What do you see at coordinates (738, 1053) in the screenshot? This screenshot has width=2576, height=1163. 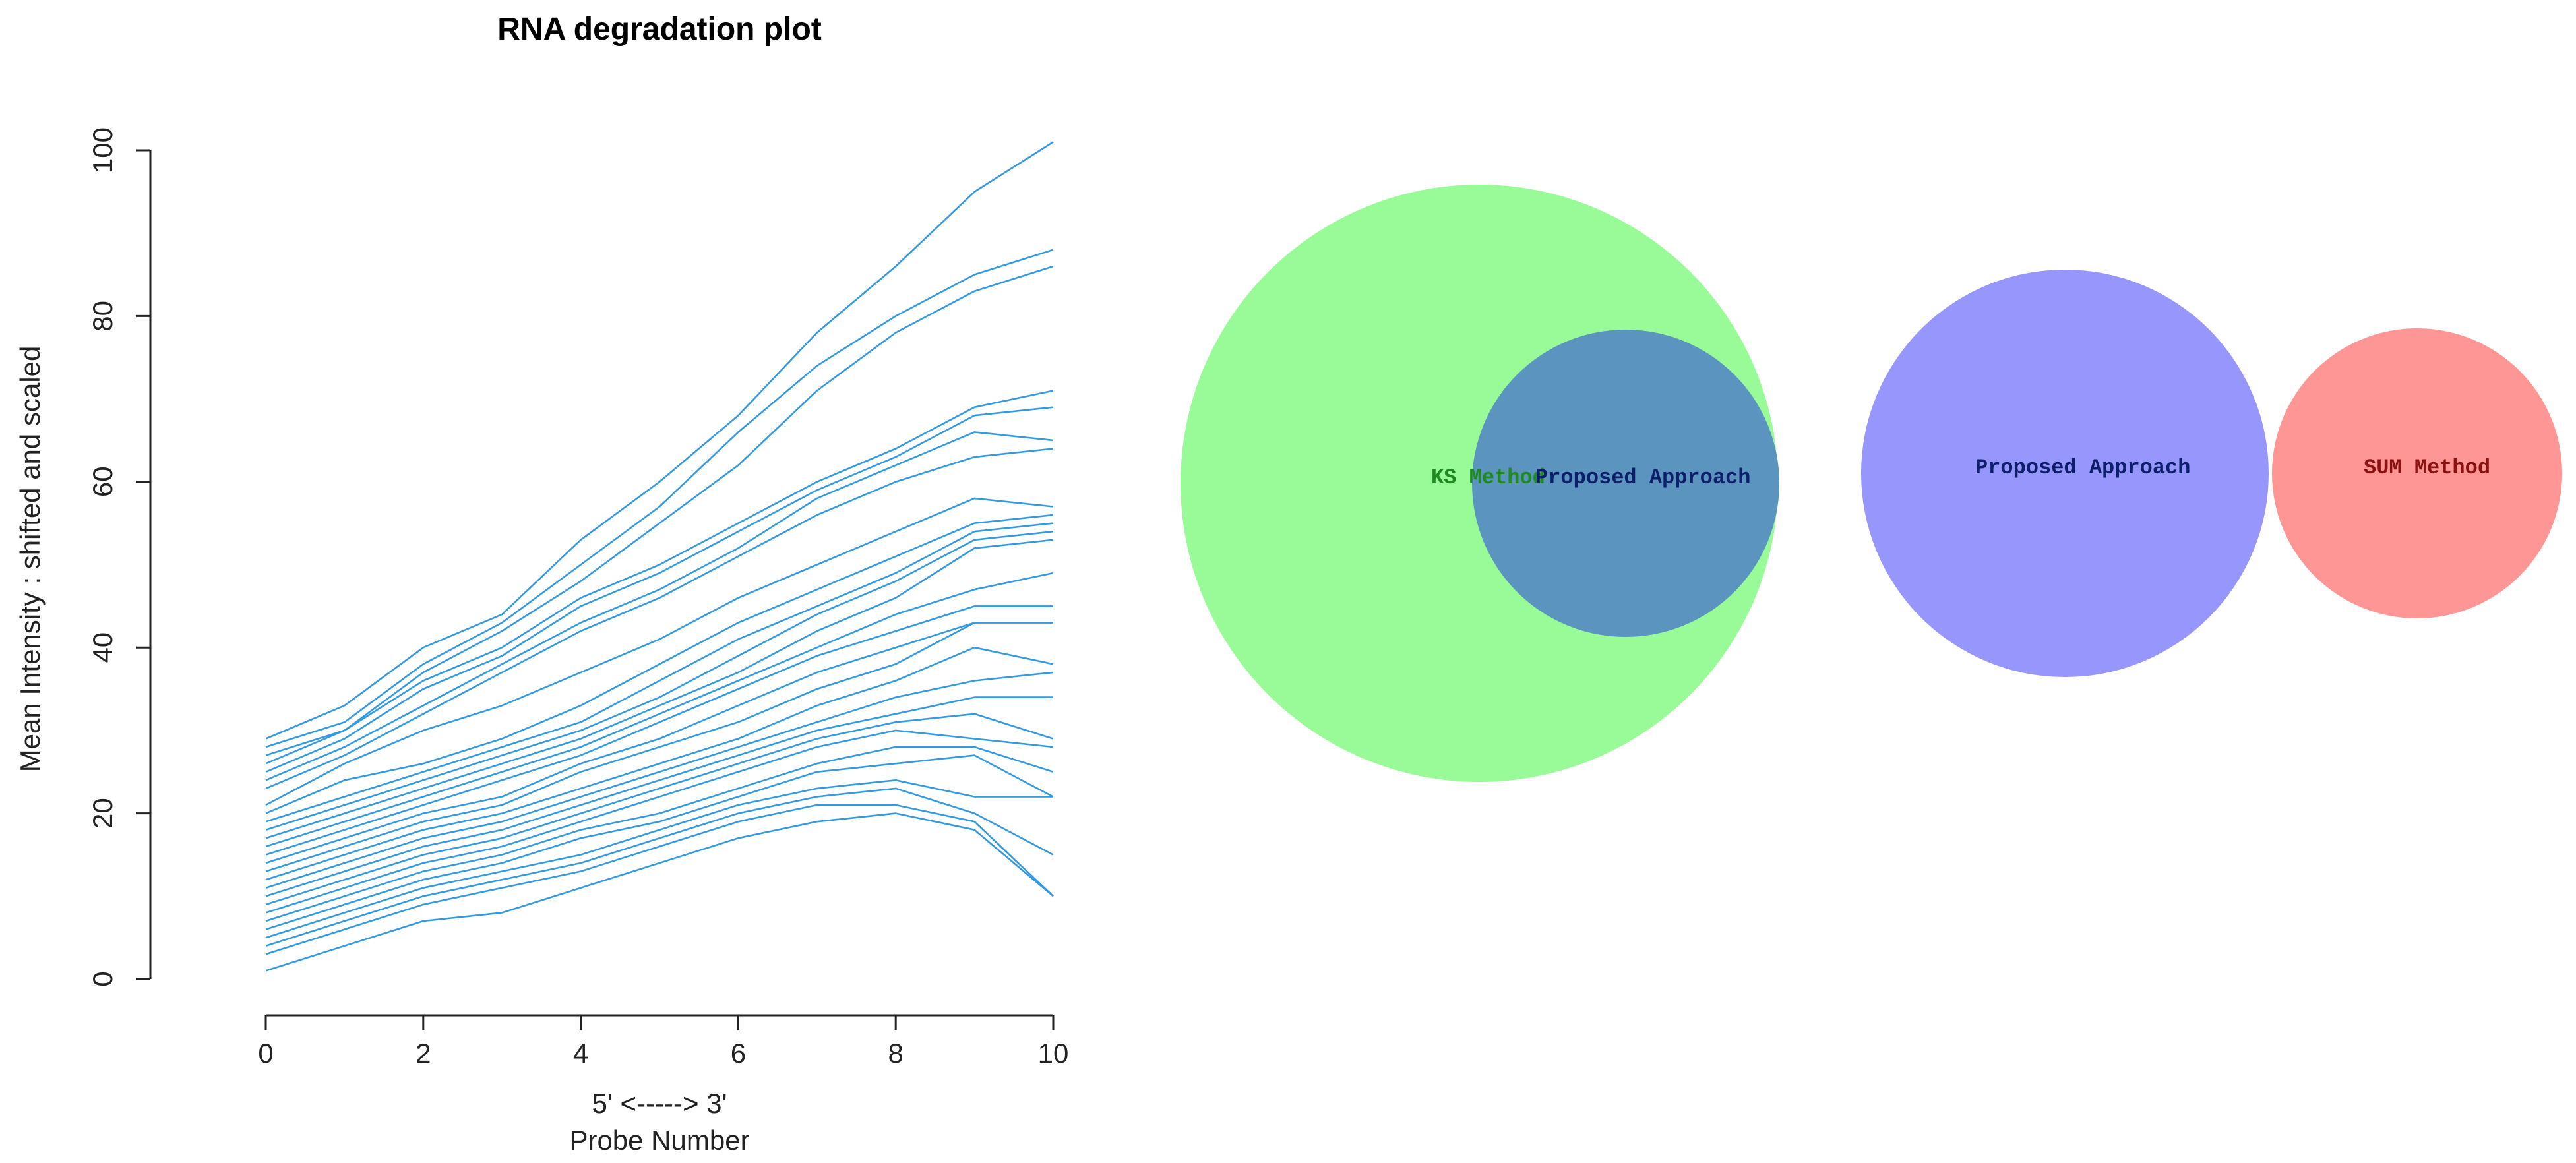 I see `x-tick-label: 6` at bounding box center [738, 1053].